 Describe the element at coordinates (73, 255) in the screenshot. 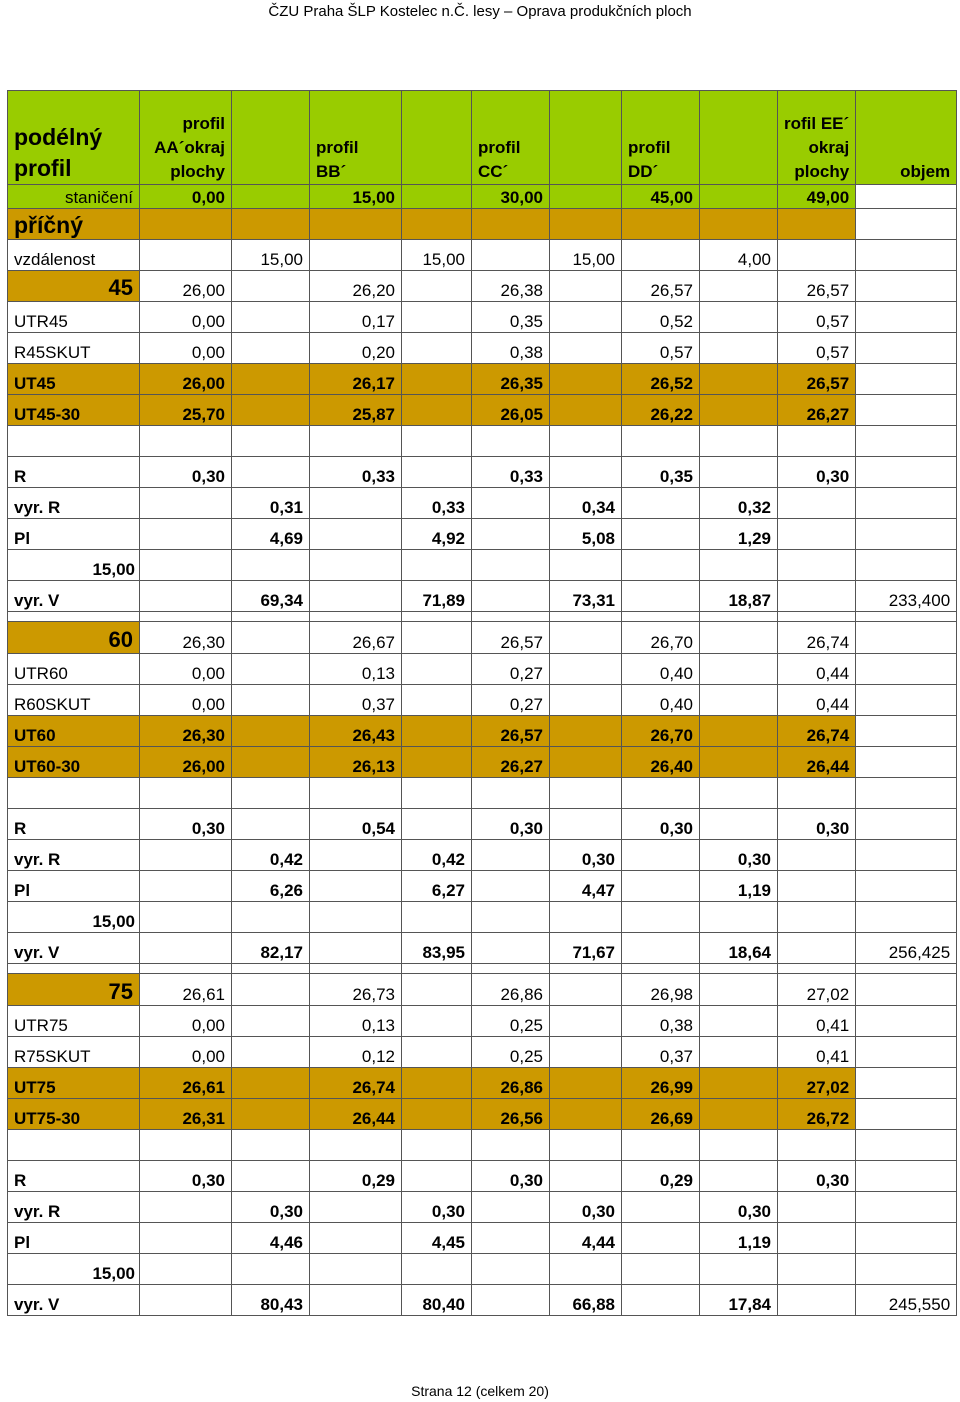

I see `vzdalenost-label: vzdálenost` at that location.